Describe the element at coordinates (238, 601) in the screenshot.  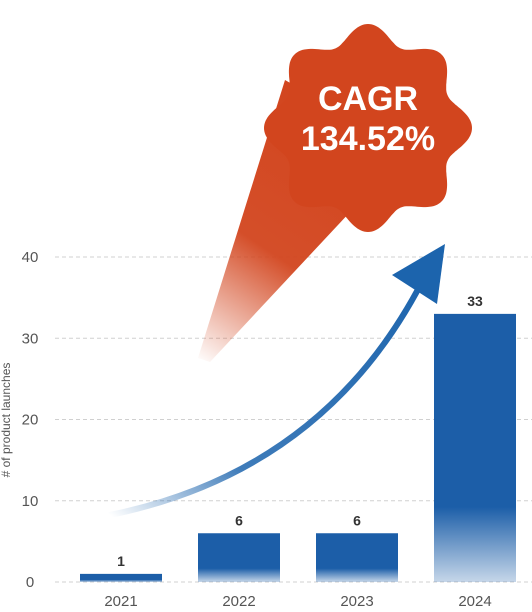
I see `x-tick-label: 2022` at that location.